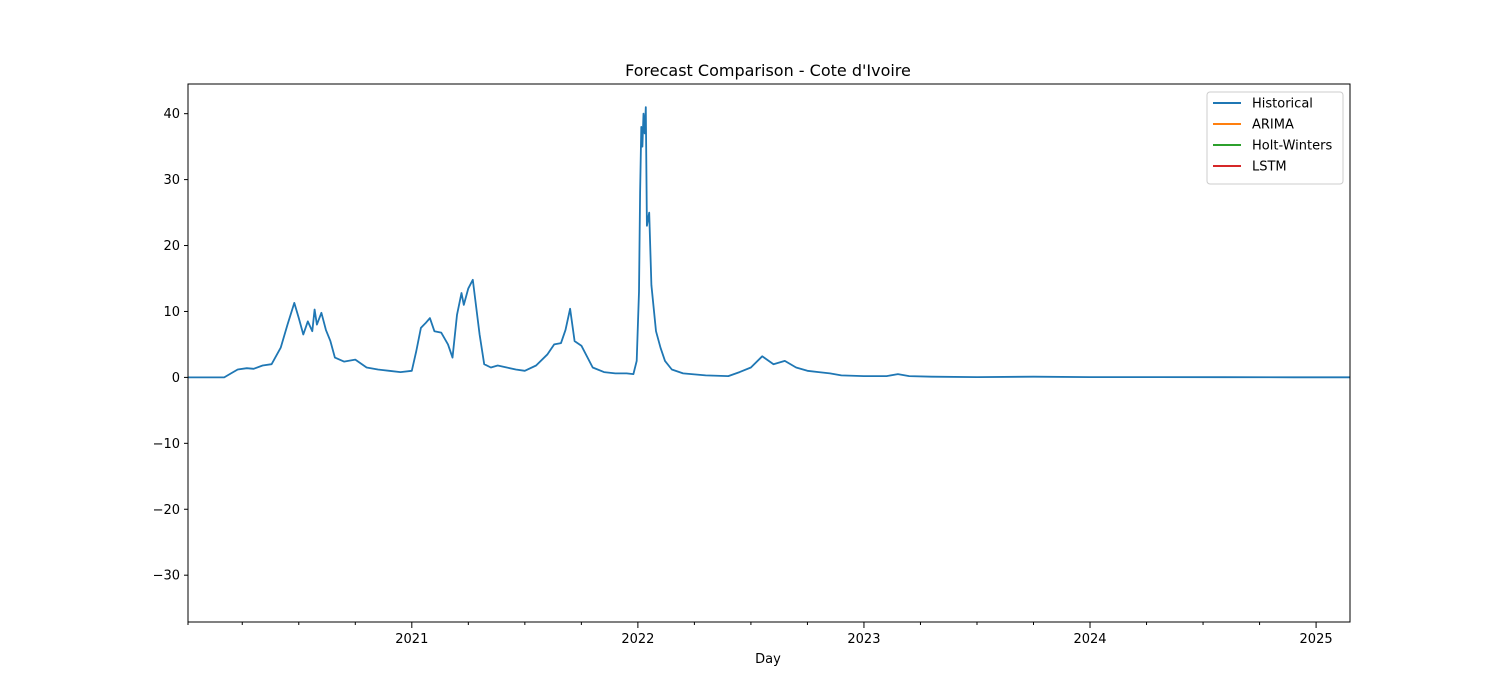 The width and height of the screenshot is (1500, 700). Describe the element at coordinates (166, 576) in the screenshot. I see `y-tick-label: −30` at that location.